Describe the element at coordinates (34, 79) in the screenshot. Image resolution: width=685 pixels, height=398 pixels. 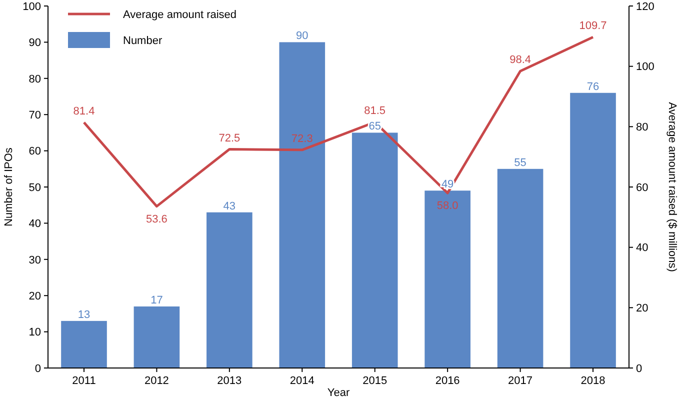
I see `y-tick-label: 80` at that location.